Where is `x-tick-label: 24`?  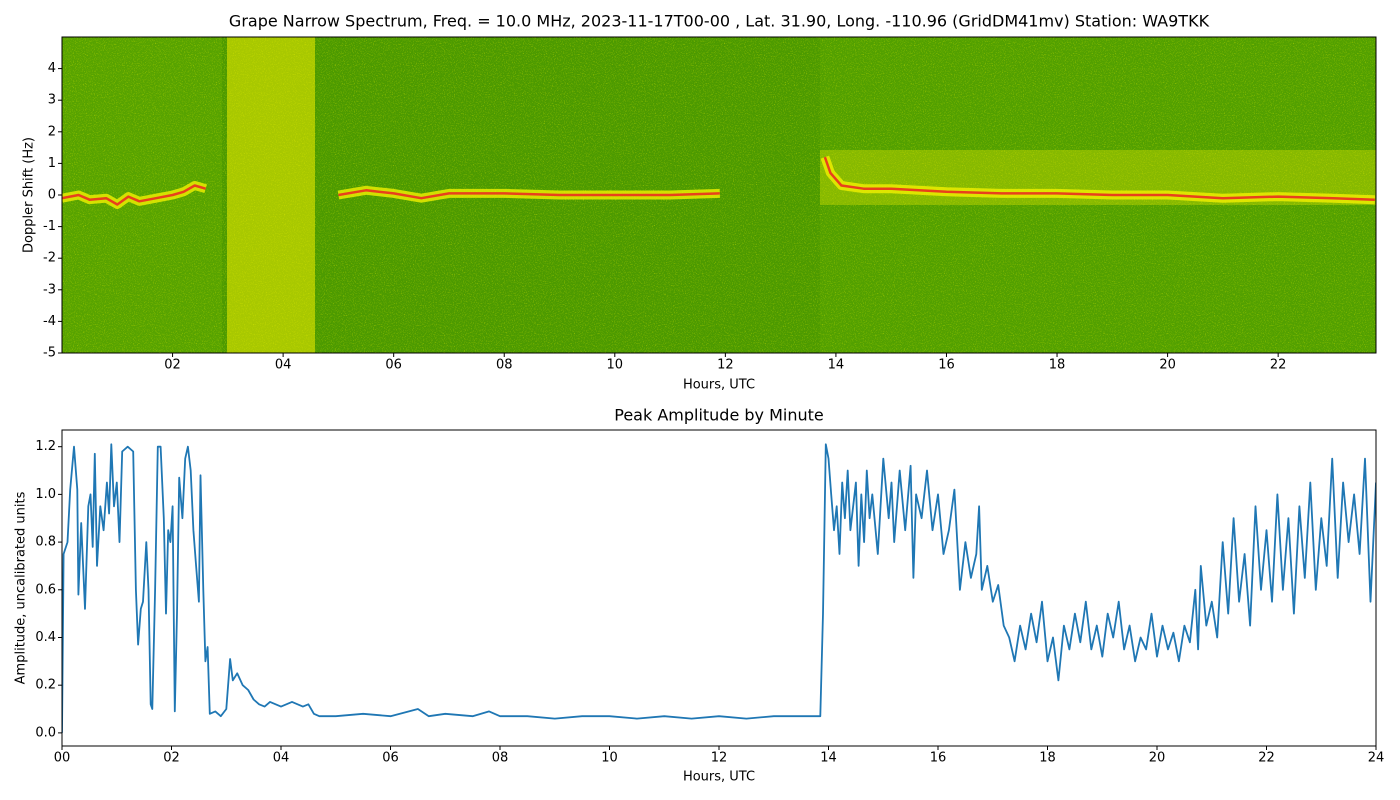 x-tick-label: 24 is located at coordinates (1376, 758).